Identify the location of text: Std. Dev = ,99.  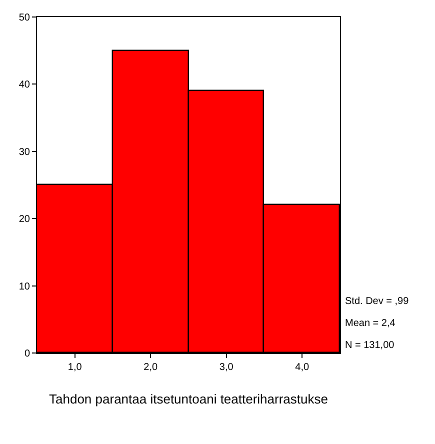
(377, 301).